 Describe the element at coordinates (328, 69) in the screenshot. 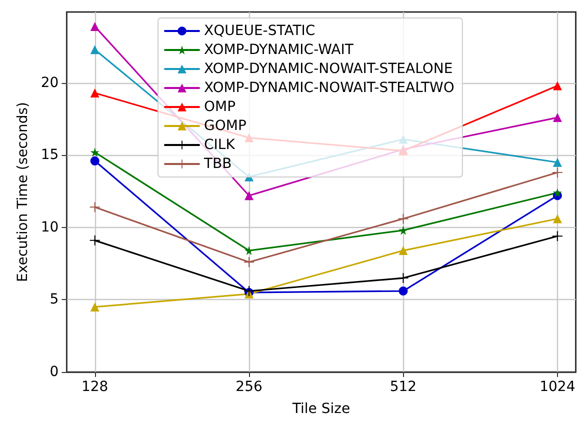

I see `legend-label: XOMP-DYNAMIC-NOWAIT-STEALONE` at that location.